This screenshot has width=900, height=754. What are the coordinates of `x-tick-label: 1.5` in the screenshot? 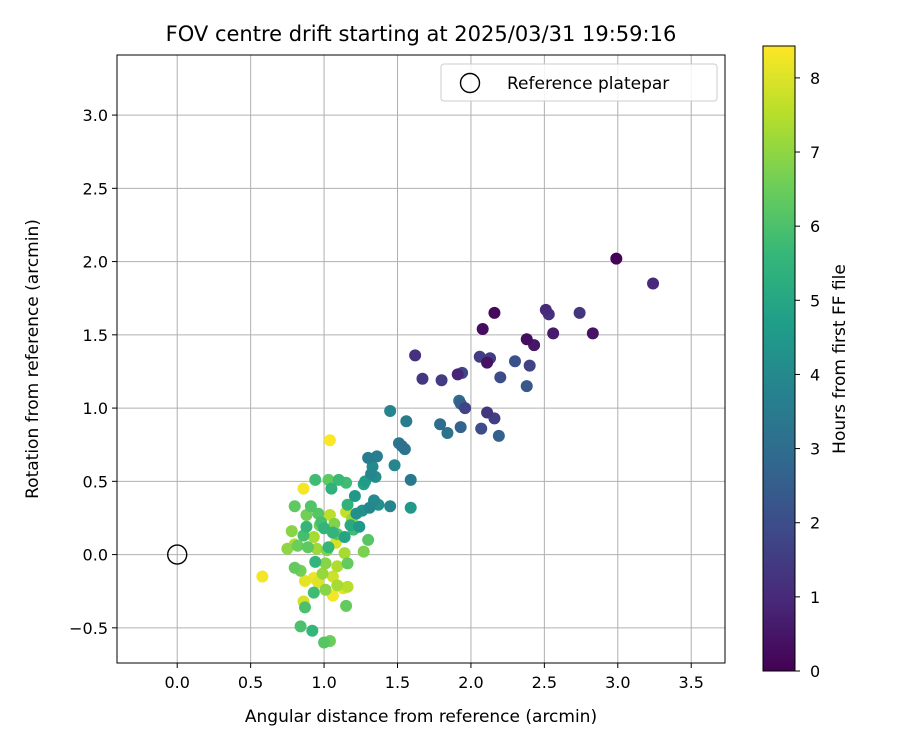 It's located at (397, 682).